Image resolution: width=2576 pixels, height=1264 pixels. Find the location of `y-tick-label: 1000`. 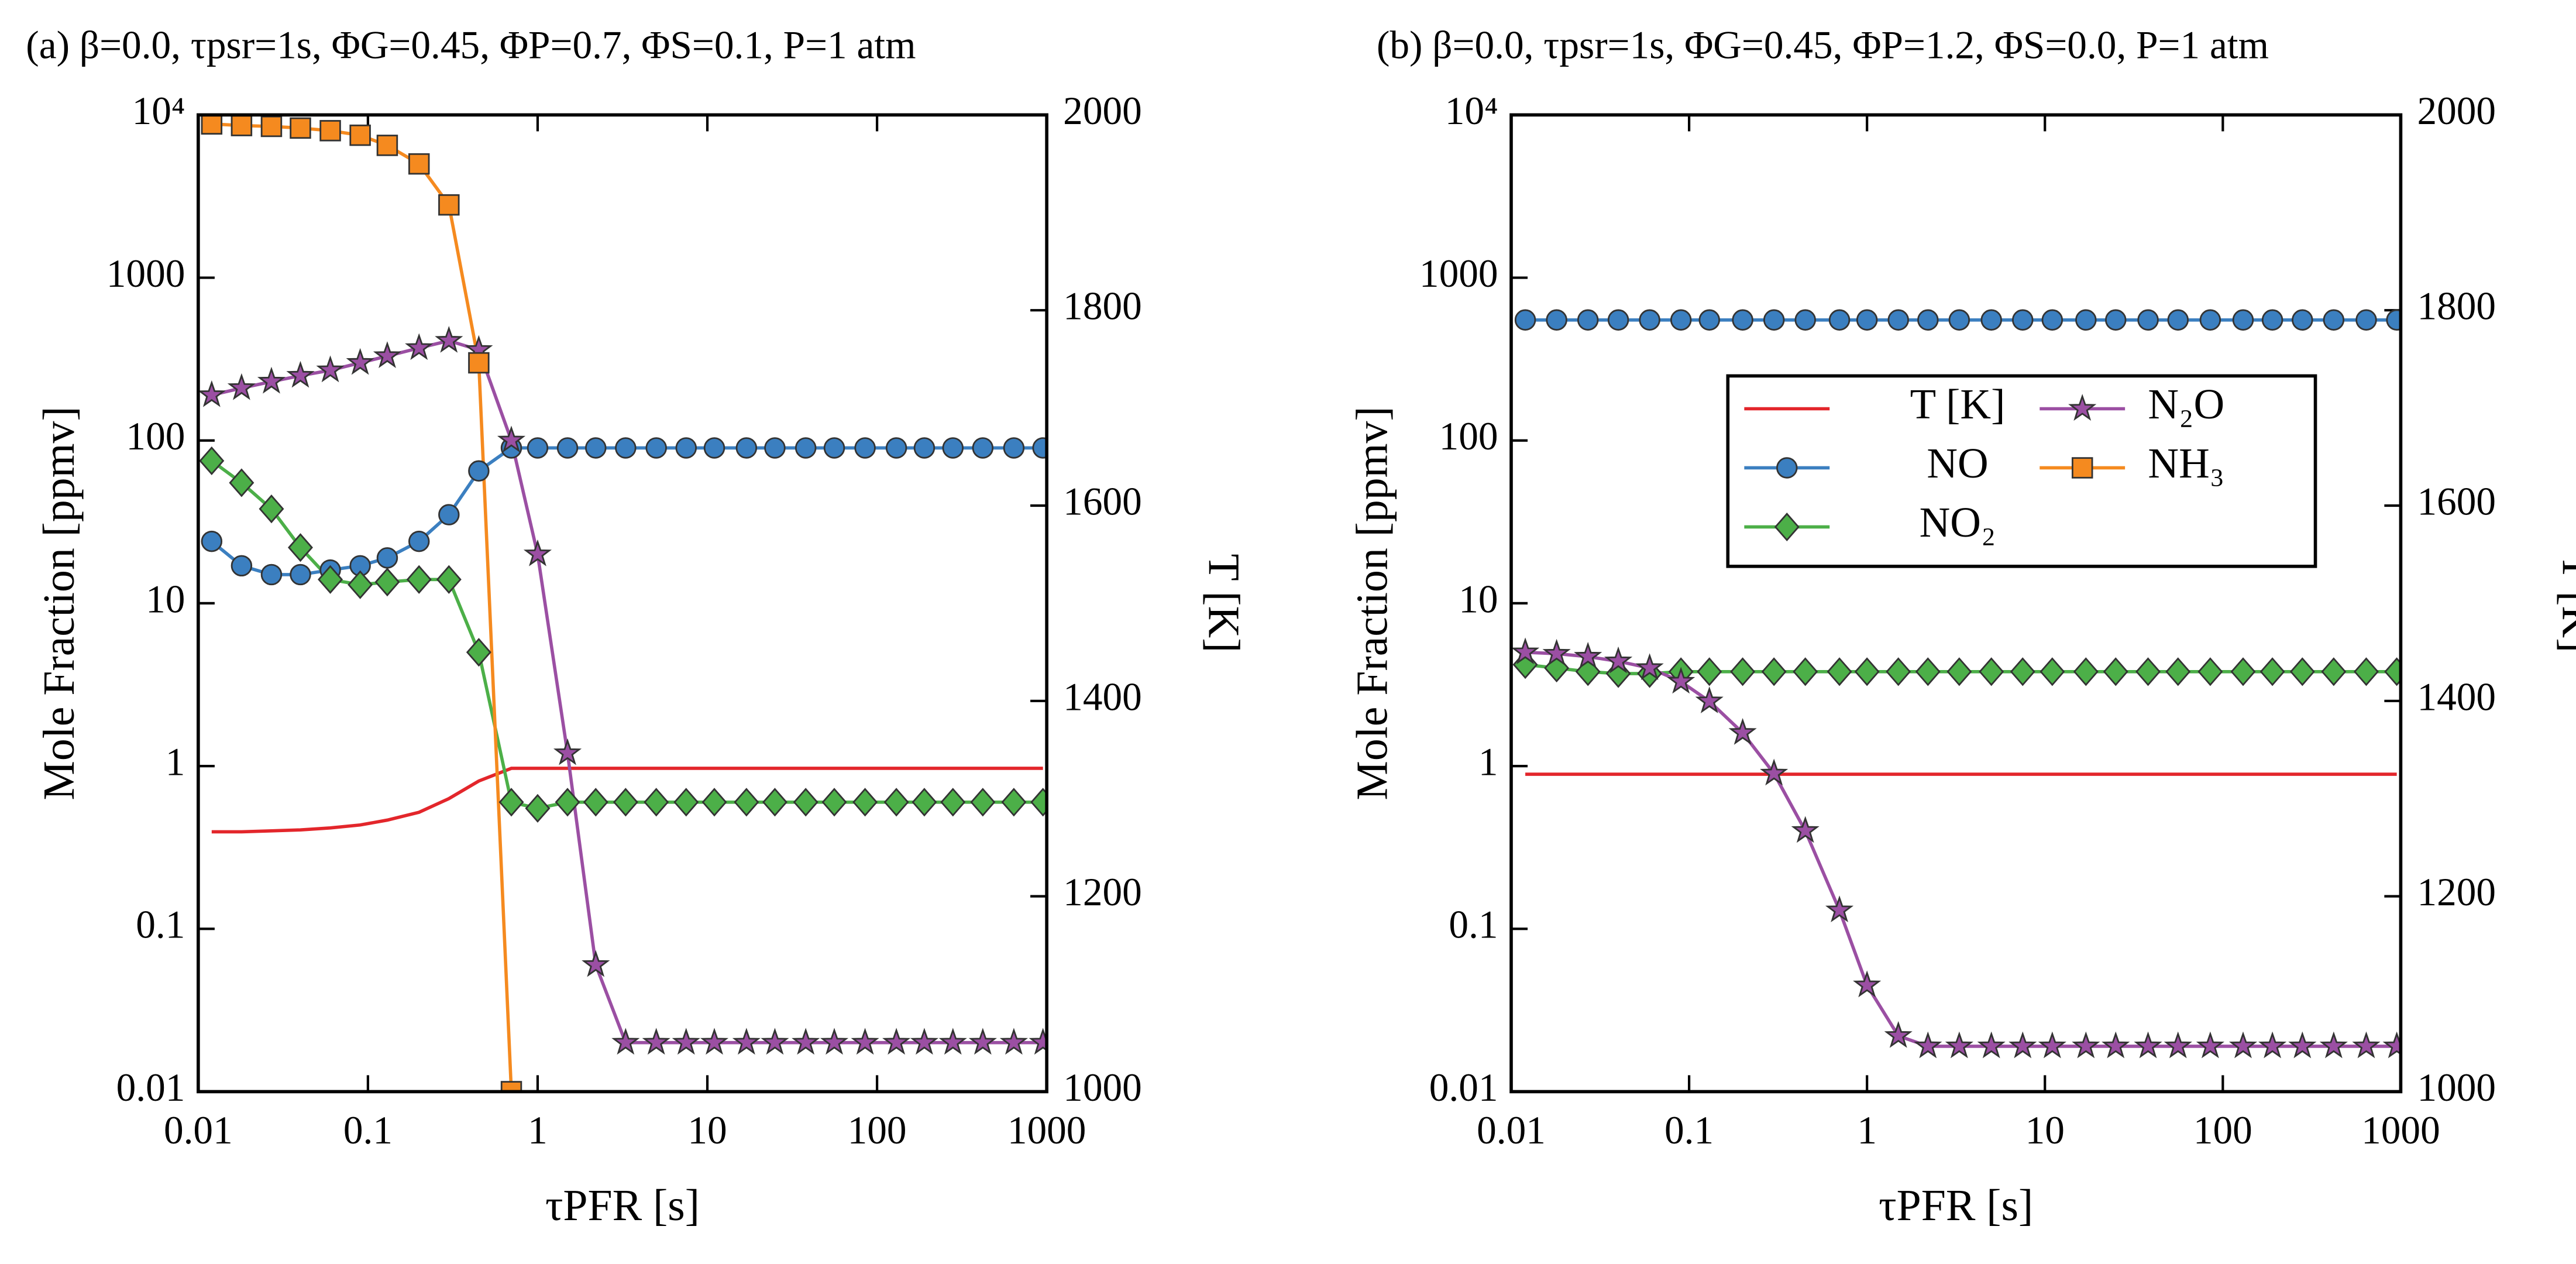

y-tick-label: 1000 is located at coordinates (1458, 274).